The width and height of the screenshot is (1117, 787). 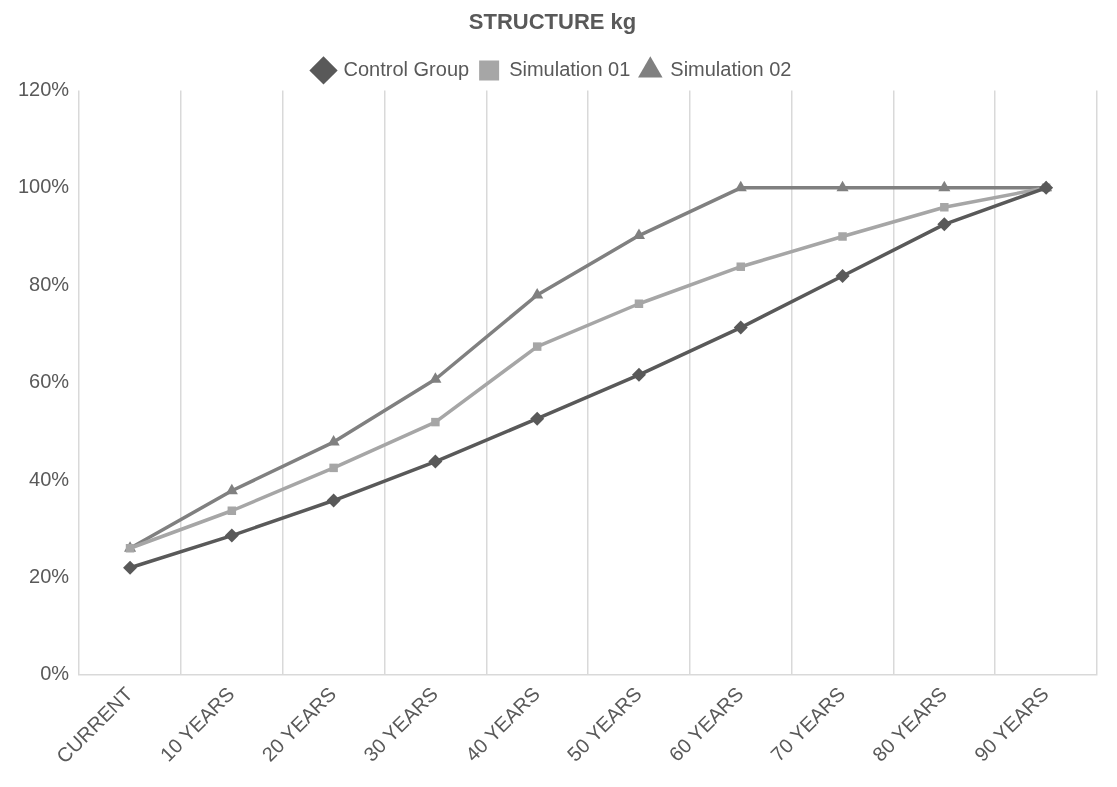 What do you see at coordinates (44, 186) in the screenshot?
I see `y-tick-label: 100%` at bounding box center [44, 186].